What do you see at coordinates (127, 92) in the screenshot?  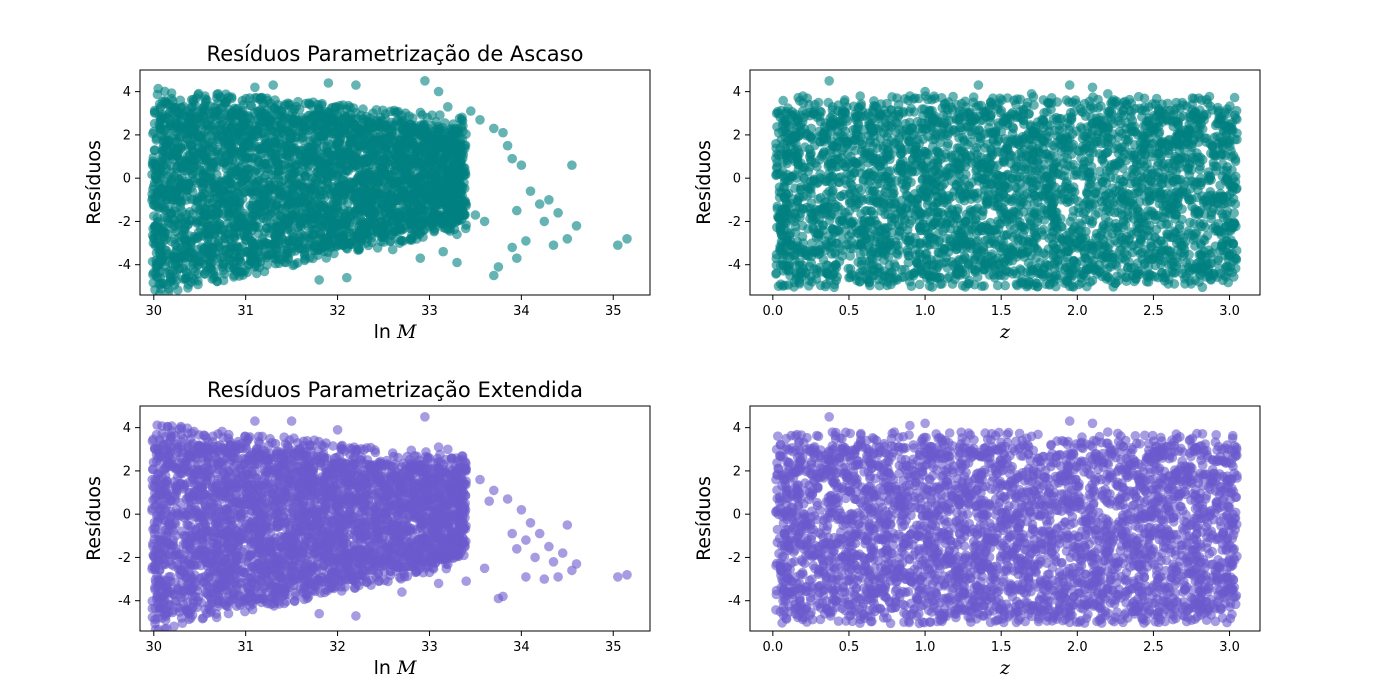 I see `y-tick-label: 4` at bounding box center [127, 92].